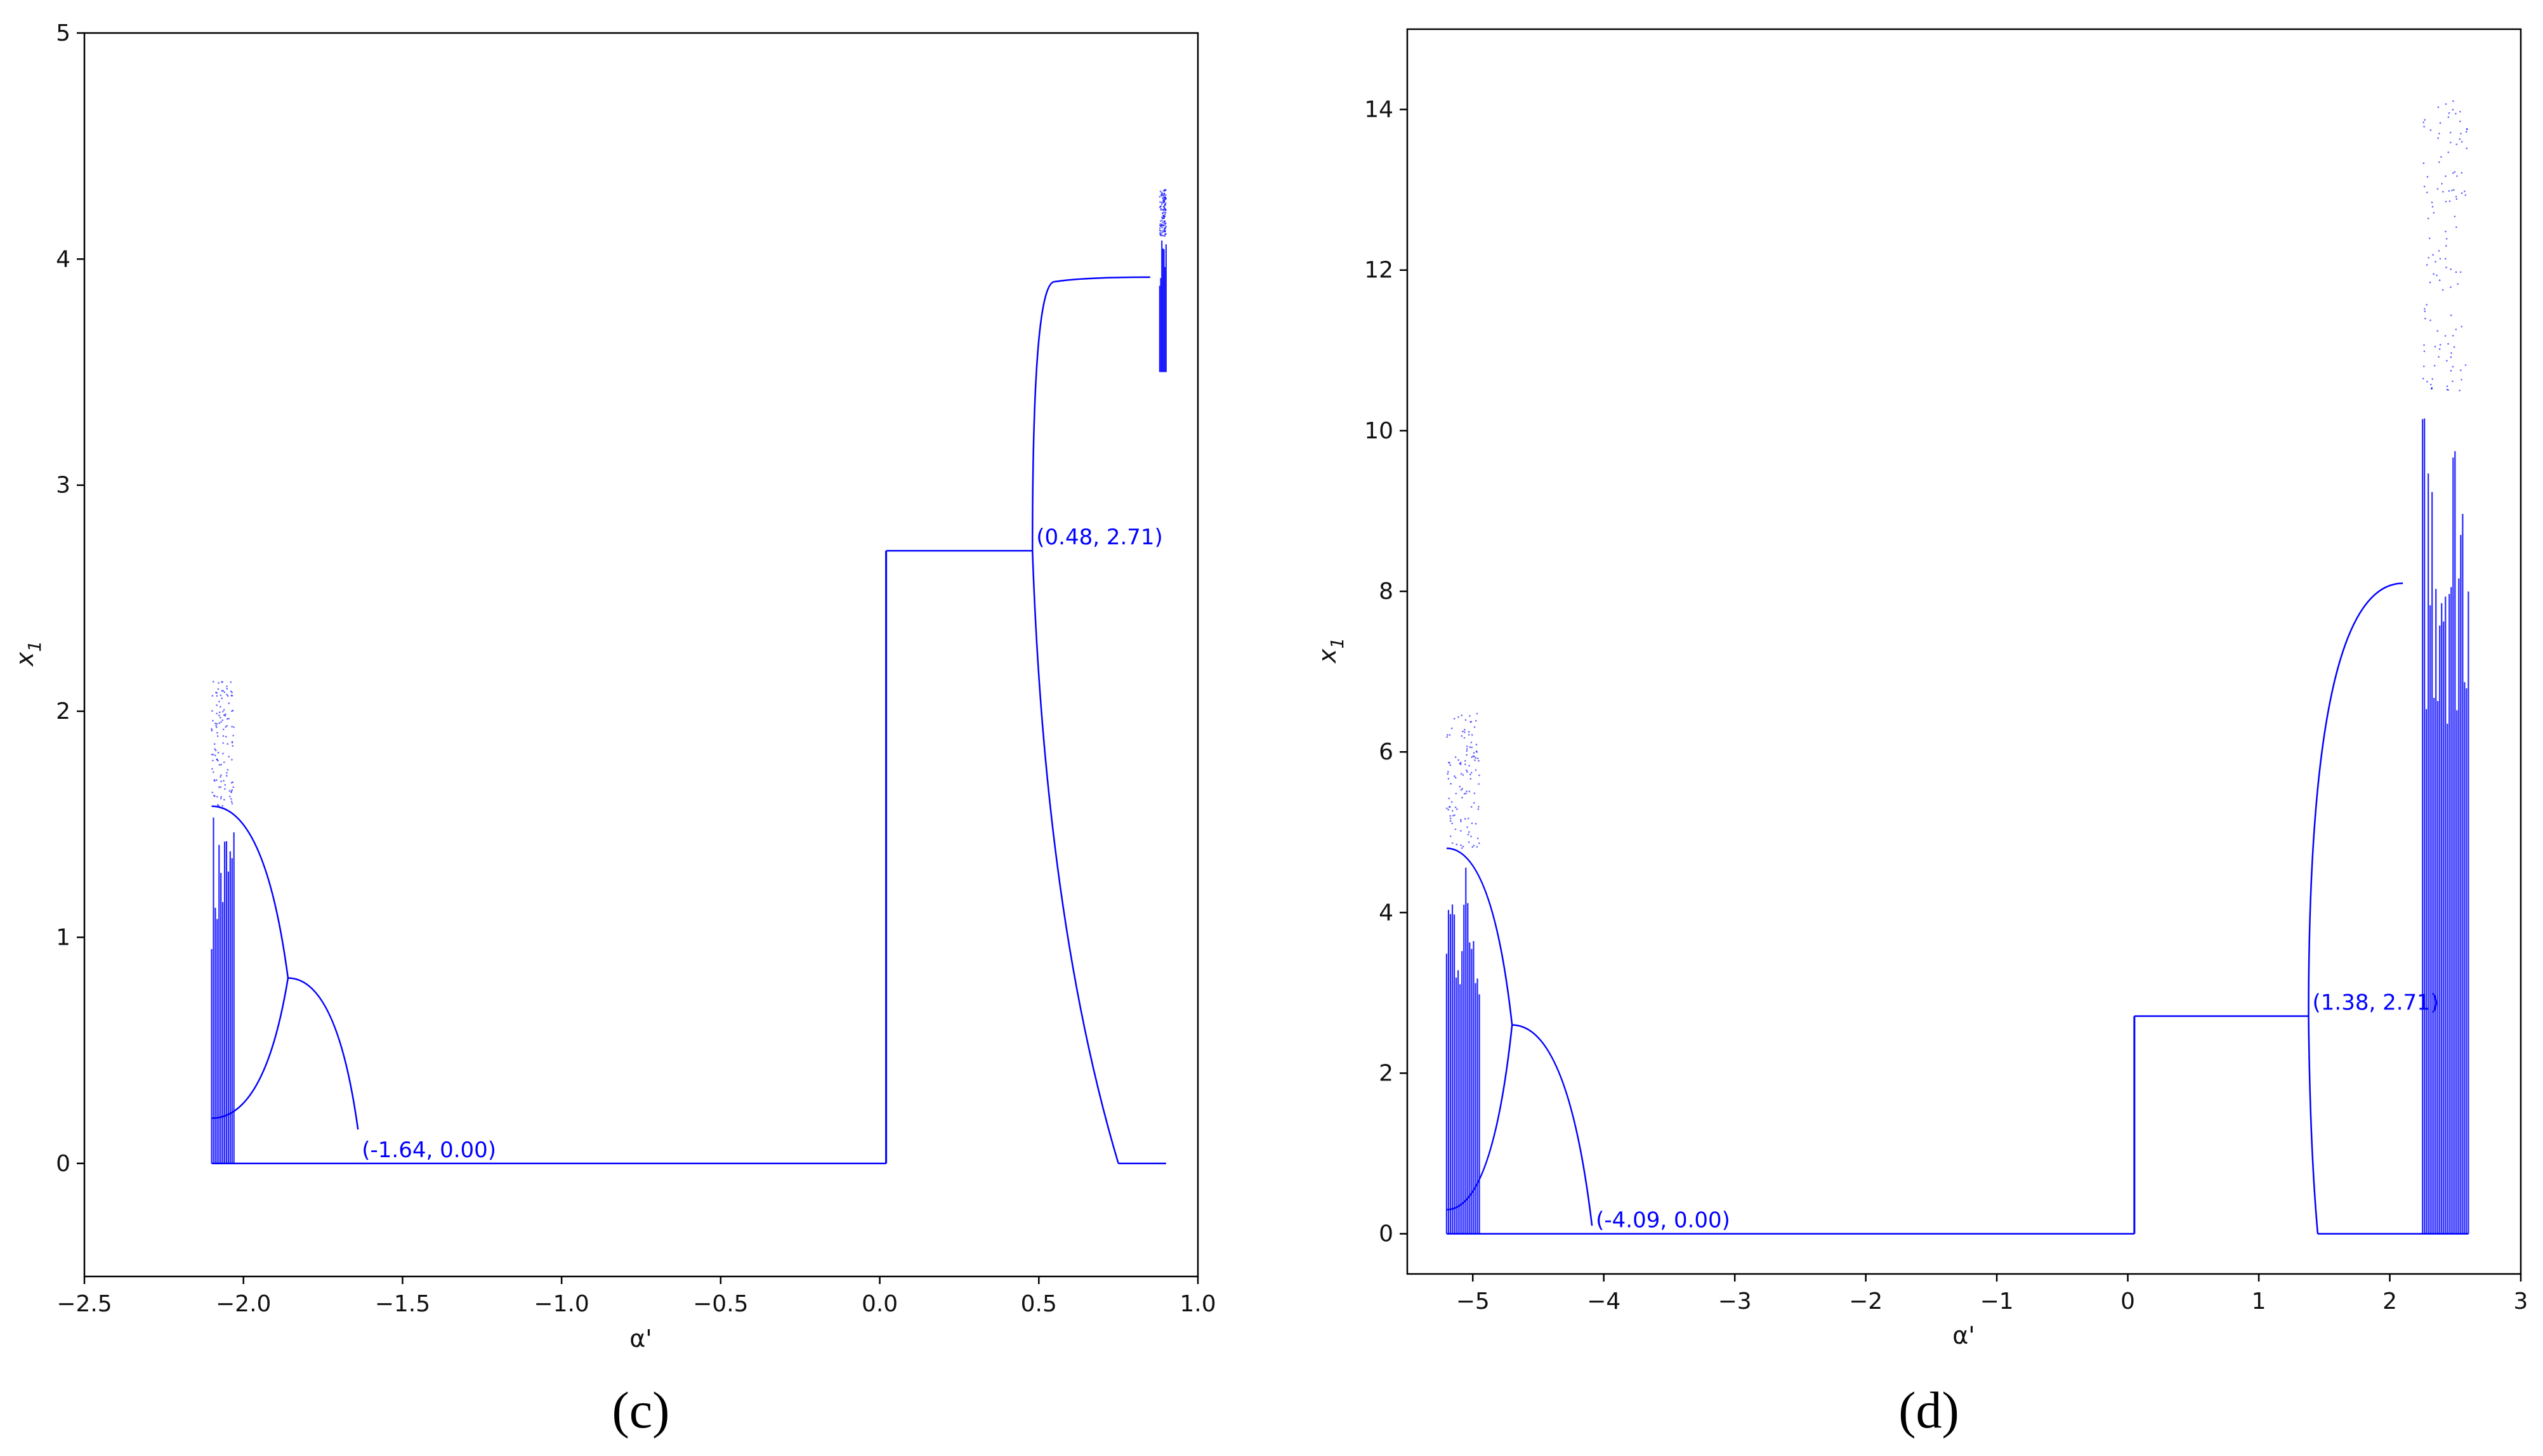  What do you see at coordinates (1075, 858) in the screenshot?
I see `chart-c-series-arch-lower` at bounding box center [1075, 858].